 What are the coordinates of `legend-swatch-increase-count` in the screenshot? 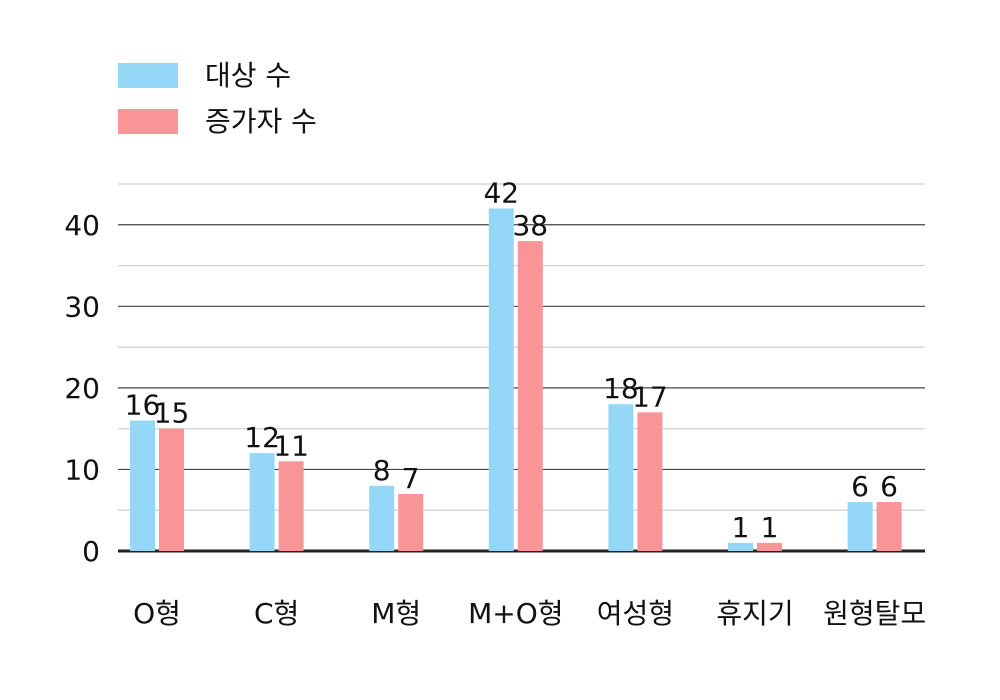 It's located at (148, 121).